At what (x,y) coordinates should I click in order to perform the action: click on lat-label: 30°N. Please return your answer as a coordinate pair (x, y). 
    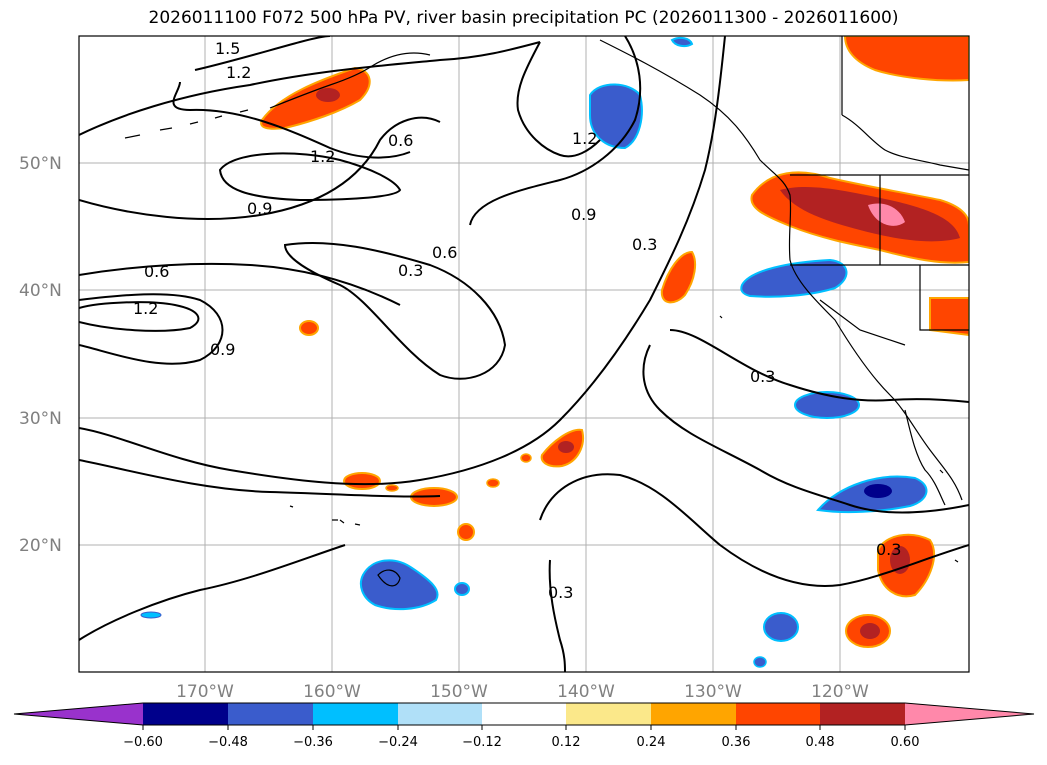
    Looking at the image, I should click on (40, 419).